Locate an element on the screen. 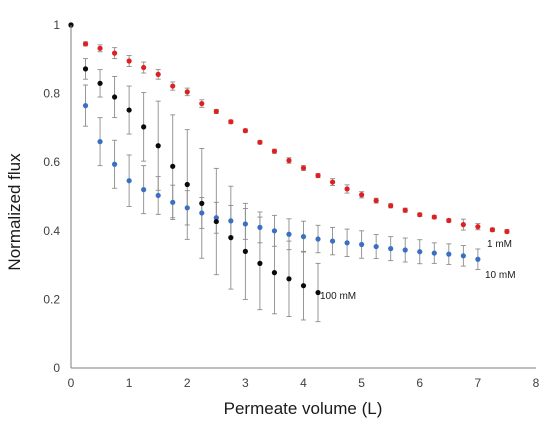  y-tick-labels: 0 0.2 0.4 0.6 0.8 1 is located at coordinates (51, 196).